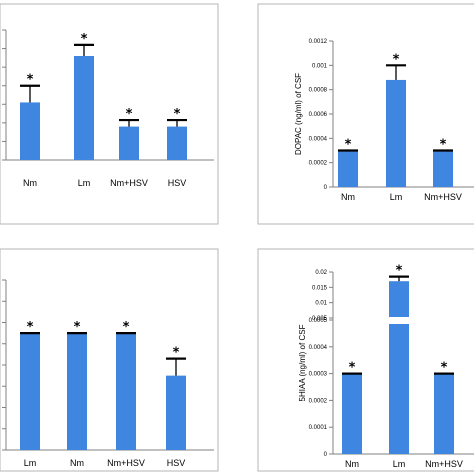  Describe the element at coordinates (318, 42) in the screenshot. I see `y-tick-label: 0.0012` at that location.